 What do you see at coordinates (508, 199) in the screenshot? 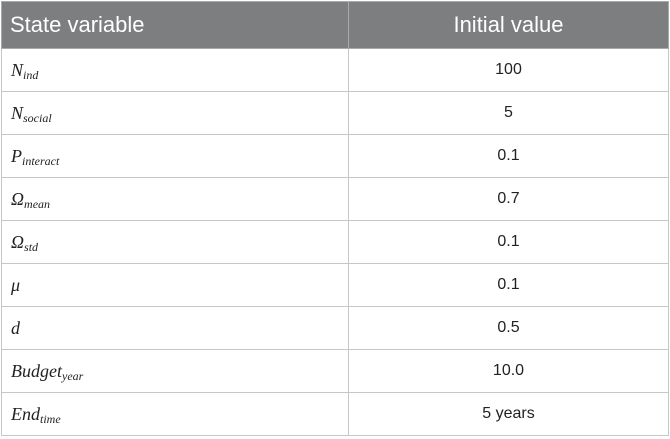
I see `initial-value-cell: 0.7` at bounding box center [508, 199].